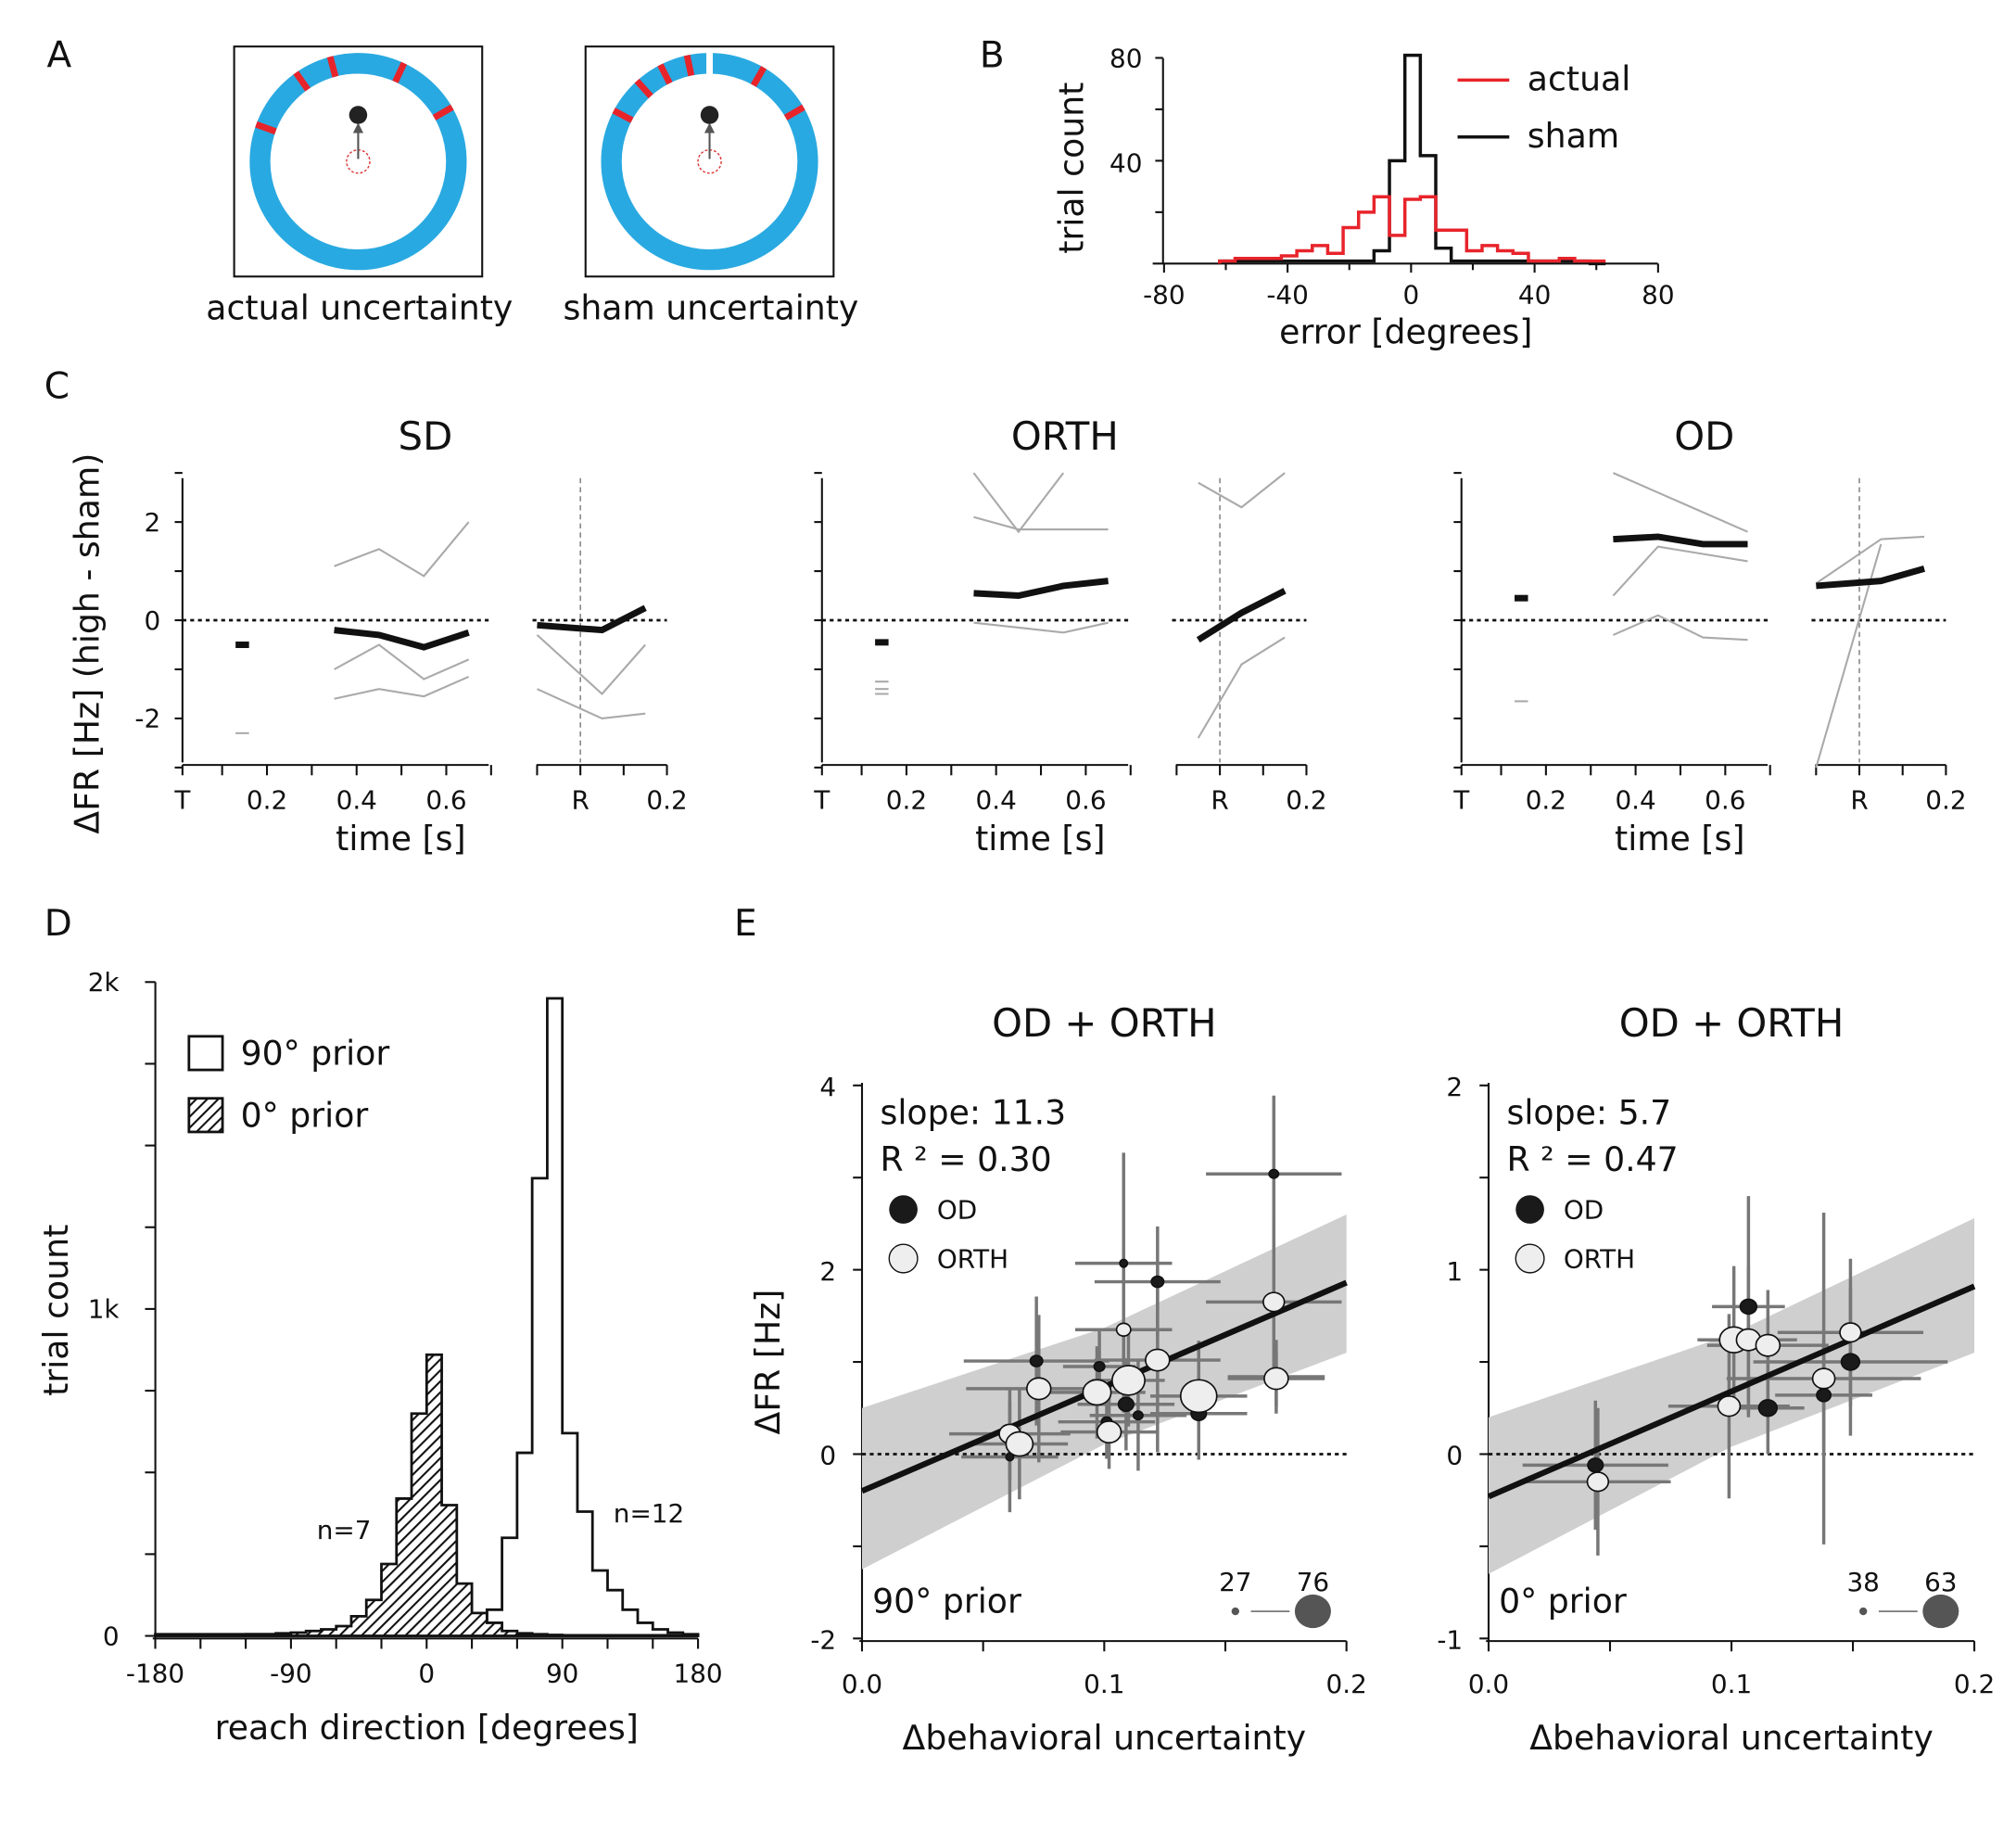  I want to click on x-tick-label: -40, so click(1288, 295).